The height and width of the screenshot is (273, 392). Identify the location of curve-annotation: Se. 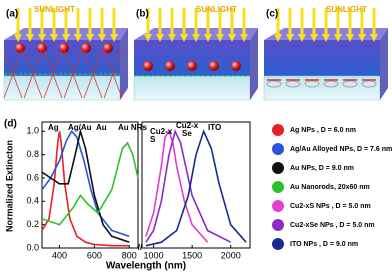
(187, 133).